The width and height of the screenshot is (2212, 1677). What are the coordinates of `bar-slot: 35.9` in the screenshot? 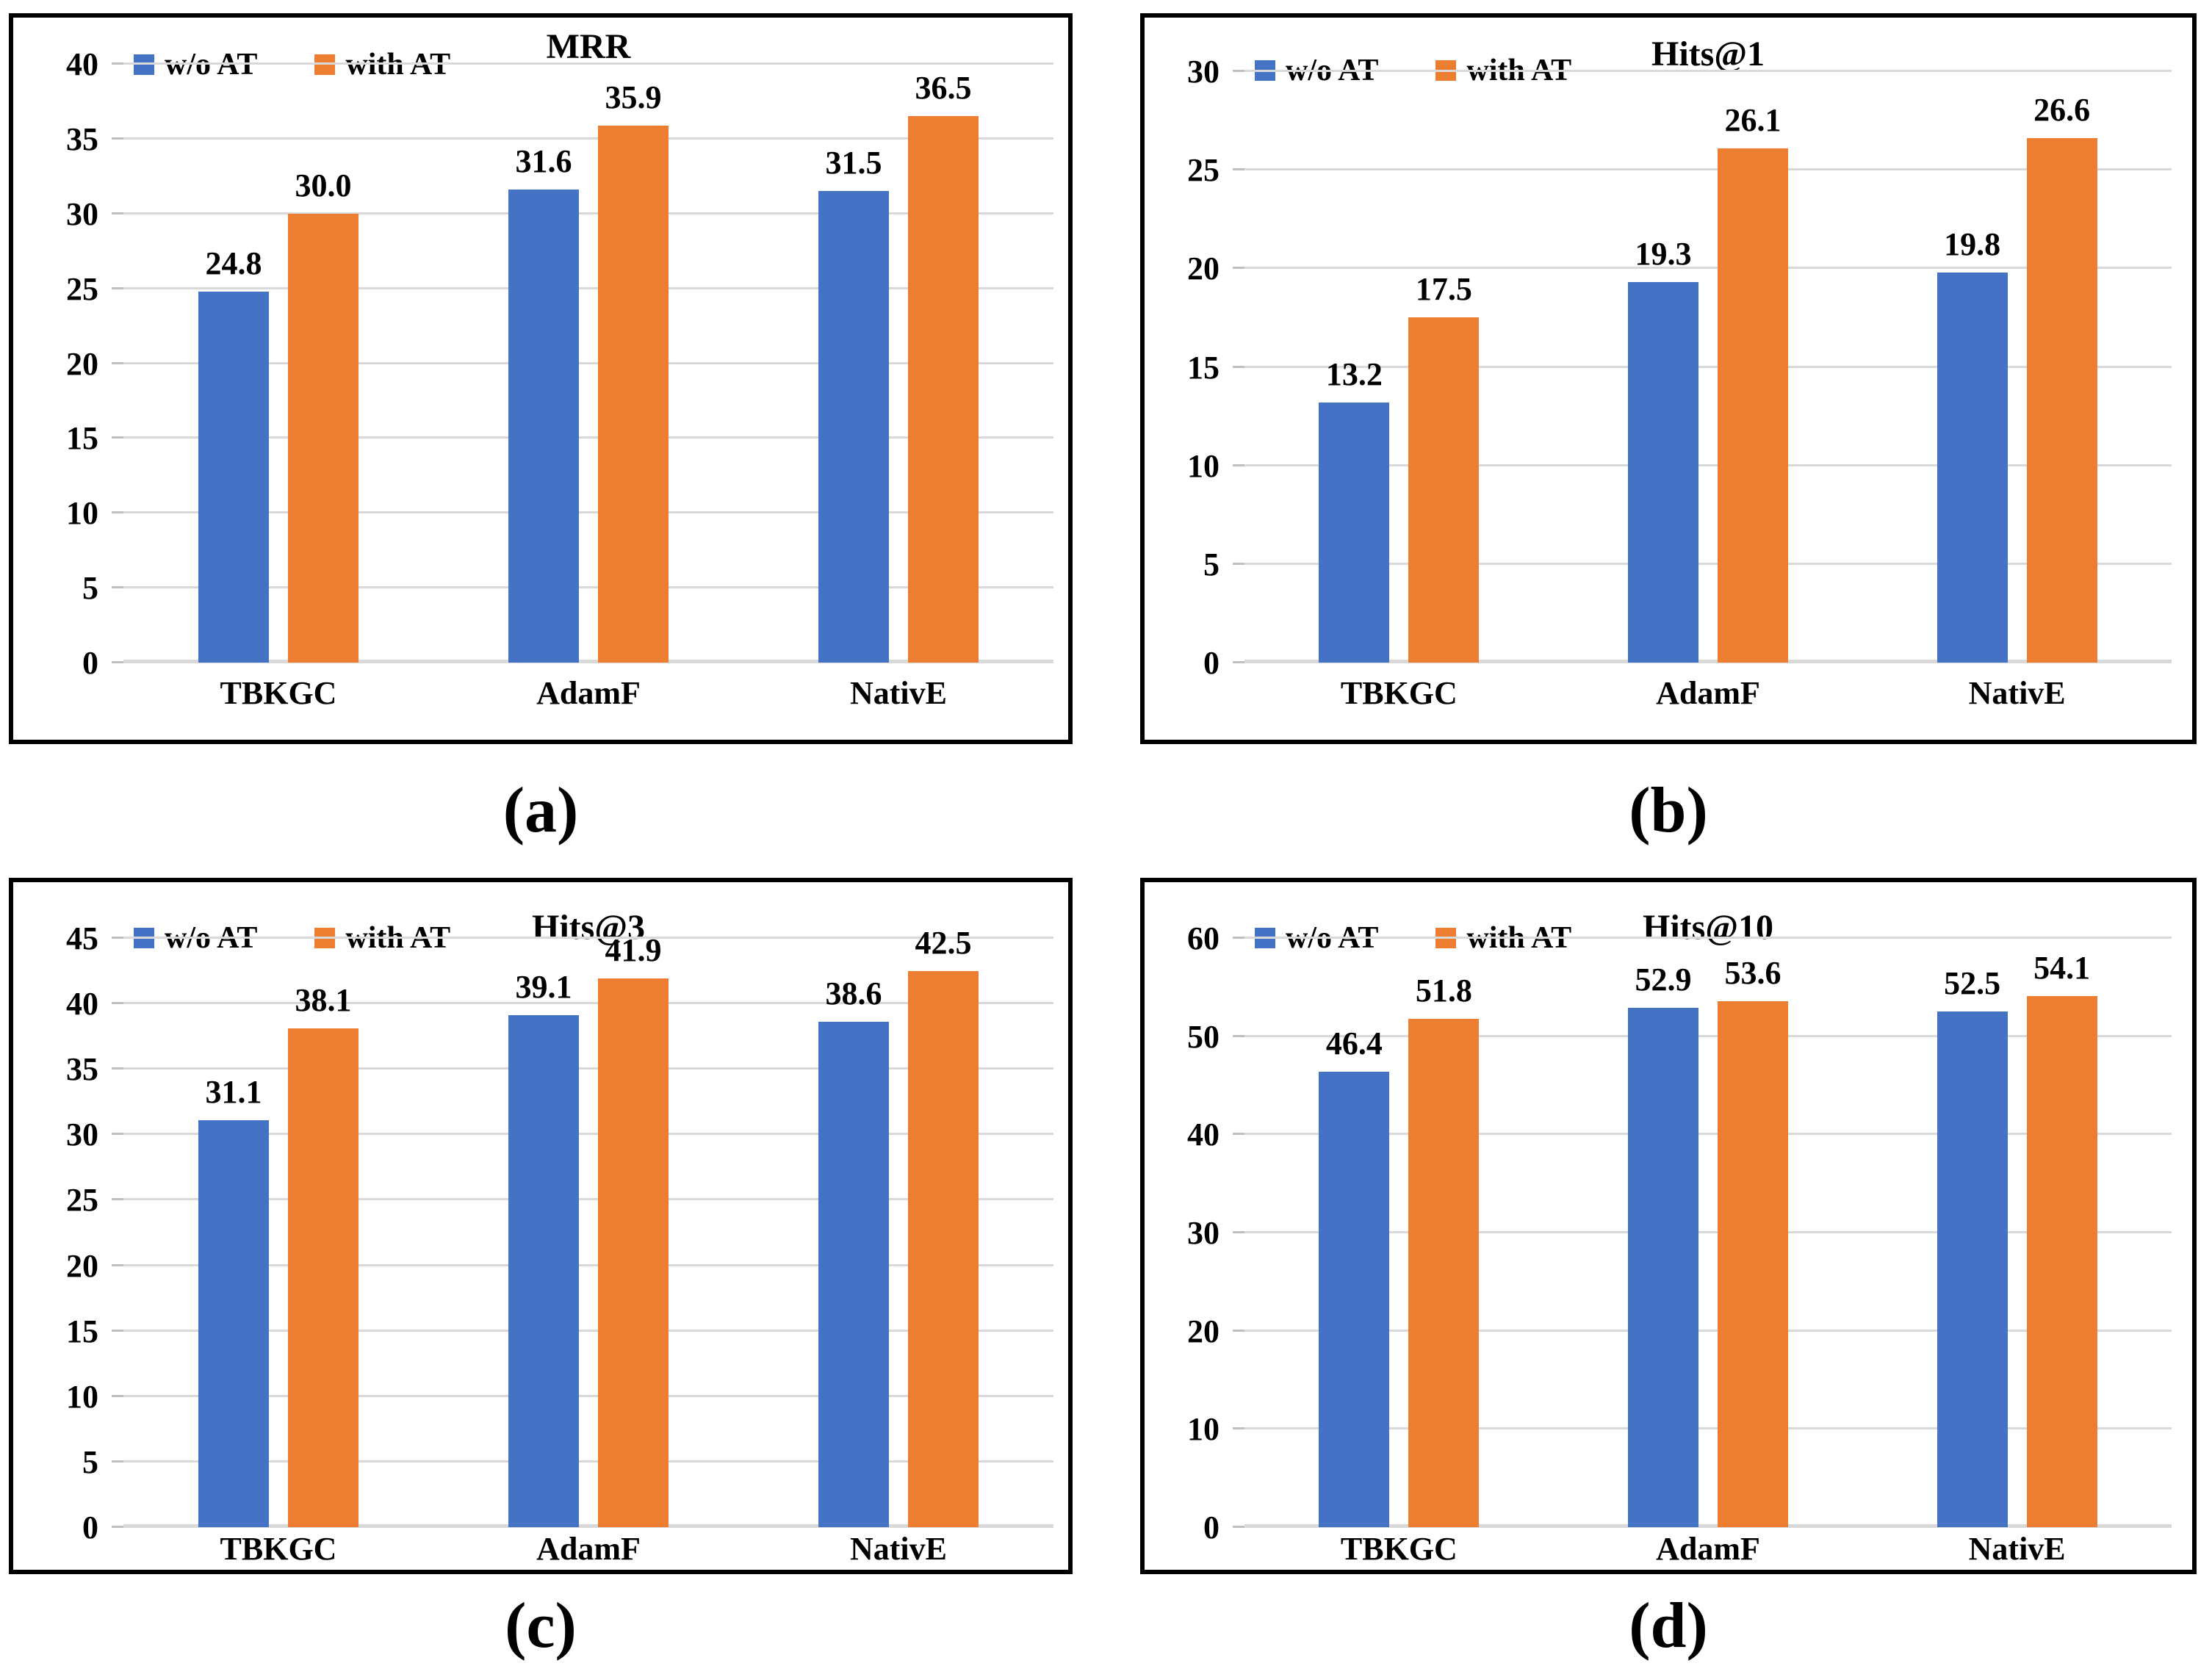 It's located at (633, 363).